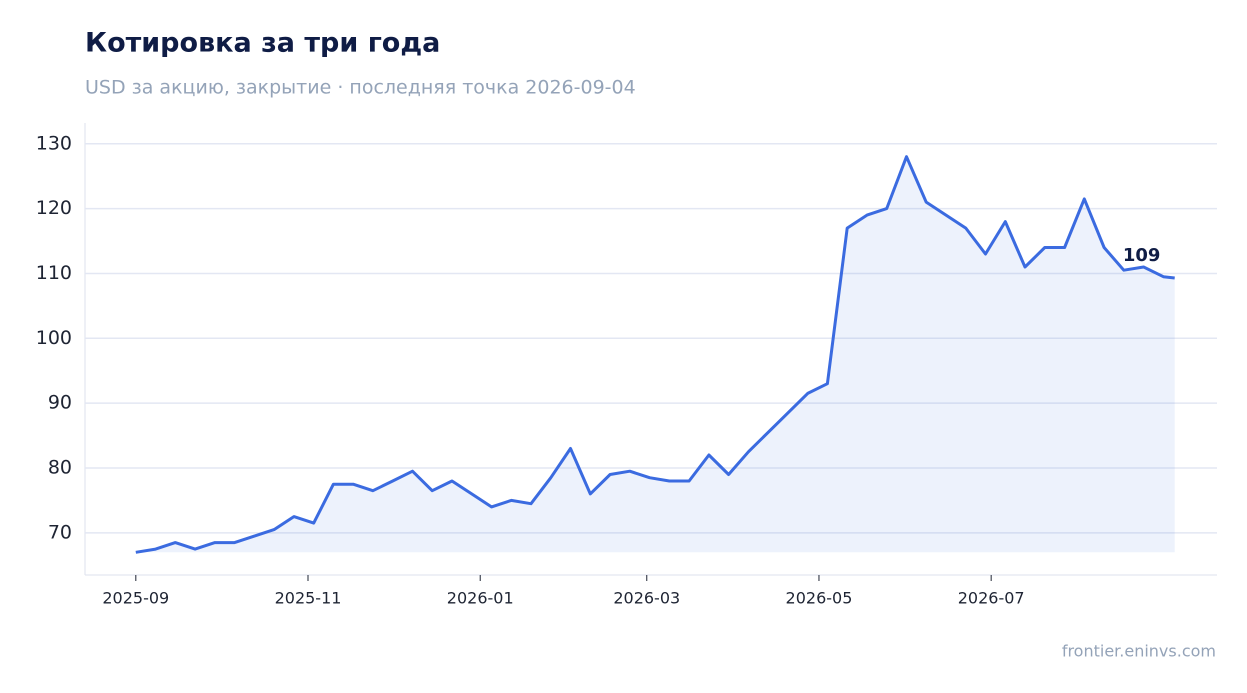 This screenshot has height=693, width=1247. I want to click on y-tick-label: 130, so click(54, 143).